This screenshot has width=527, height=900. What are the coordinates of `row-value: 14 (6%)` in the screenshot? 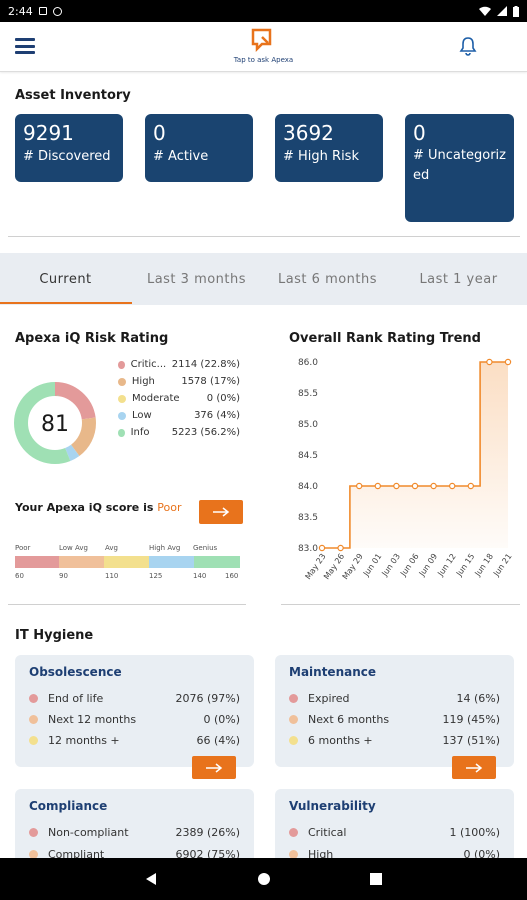 It's located at (478, 698).